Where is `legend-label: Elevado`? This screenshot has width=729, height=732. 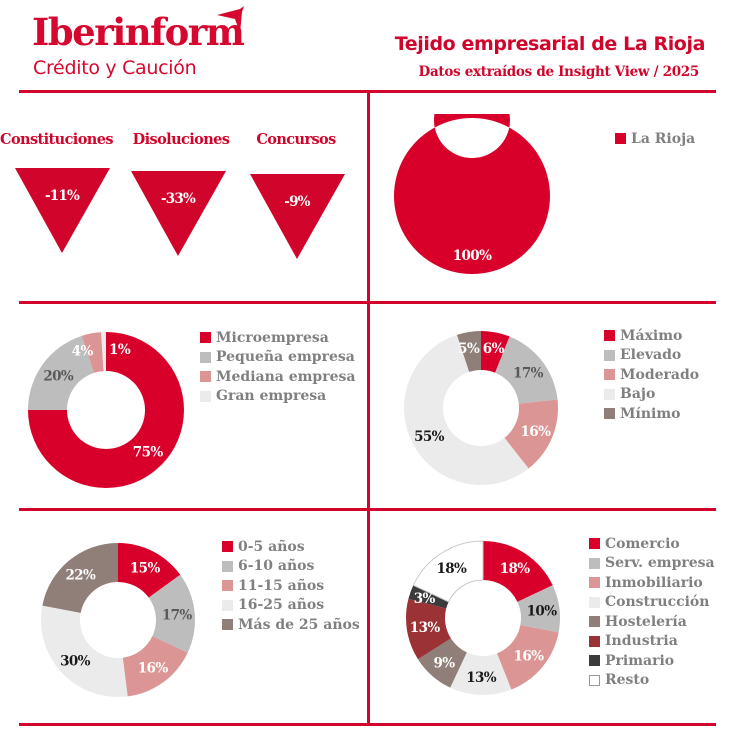
legend-label: Elevado is located at coordinates (651, 355).